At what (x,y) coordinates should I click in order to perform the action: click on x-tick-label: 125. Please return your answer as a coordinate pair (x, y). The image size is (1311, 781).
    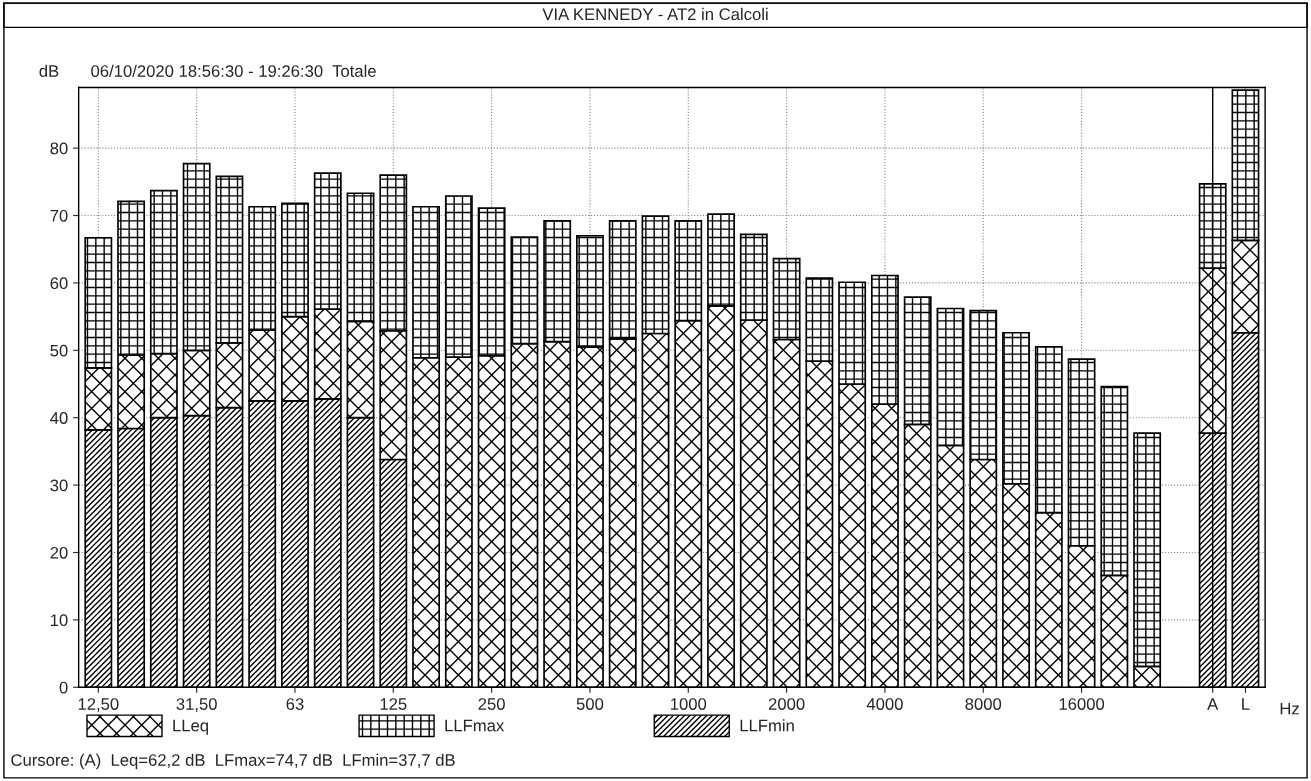
    Looking at the image, I should click on (393, 704).